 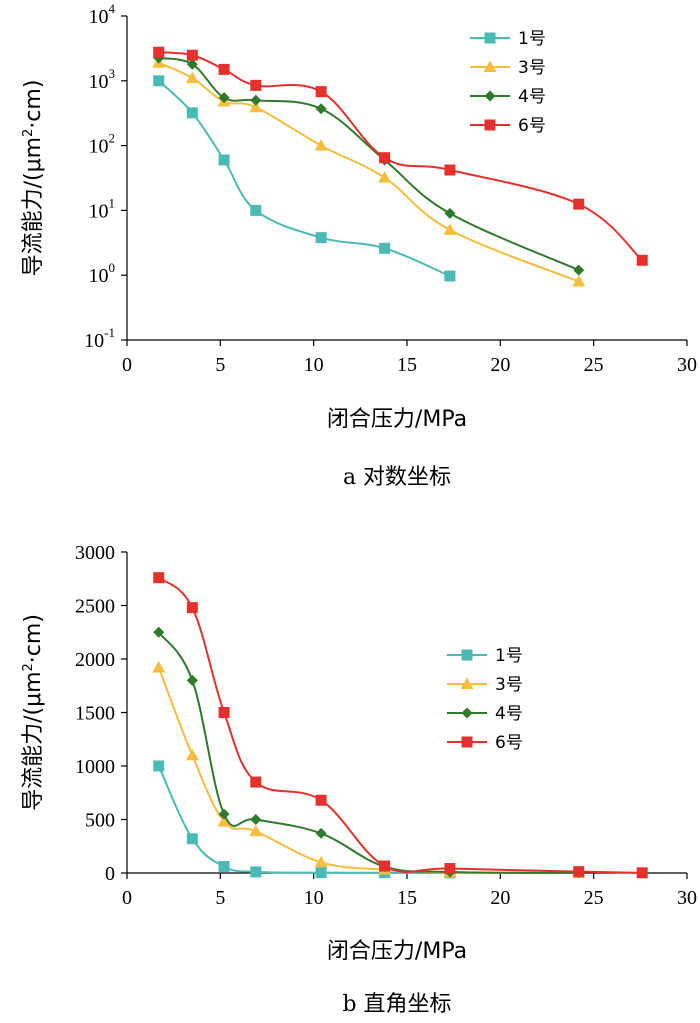 What do you see at coordinates (109, 332) in the screenshot?
I see `y-tick-exponent: -1` at bounding box center [109, 332].